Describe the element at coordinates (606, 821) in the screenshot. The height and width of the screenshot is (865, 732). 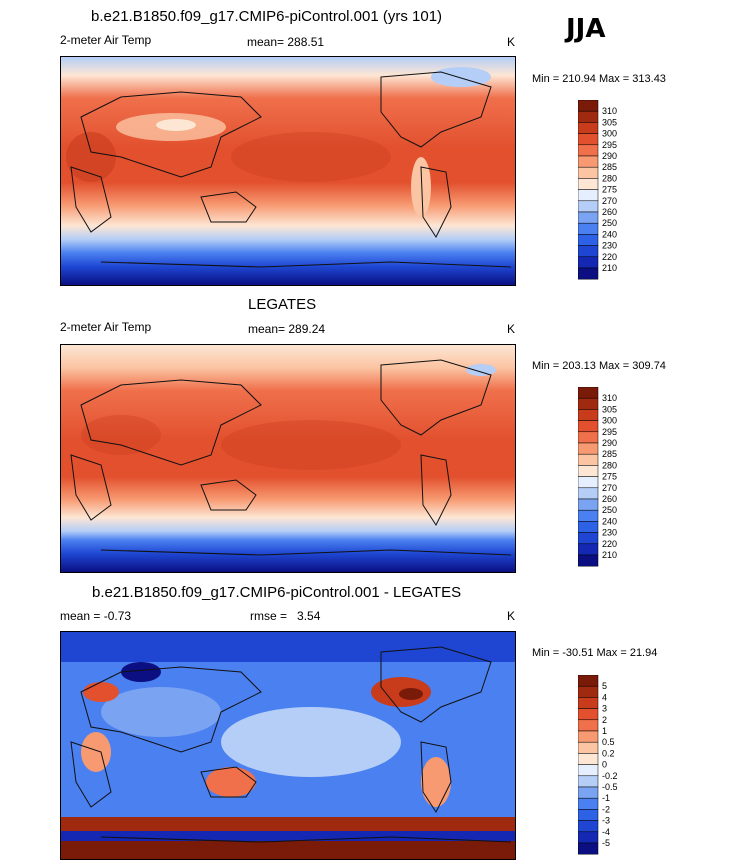
I see `colorbar-tick-label: -3` at that location.